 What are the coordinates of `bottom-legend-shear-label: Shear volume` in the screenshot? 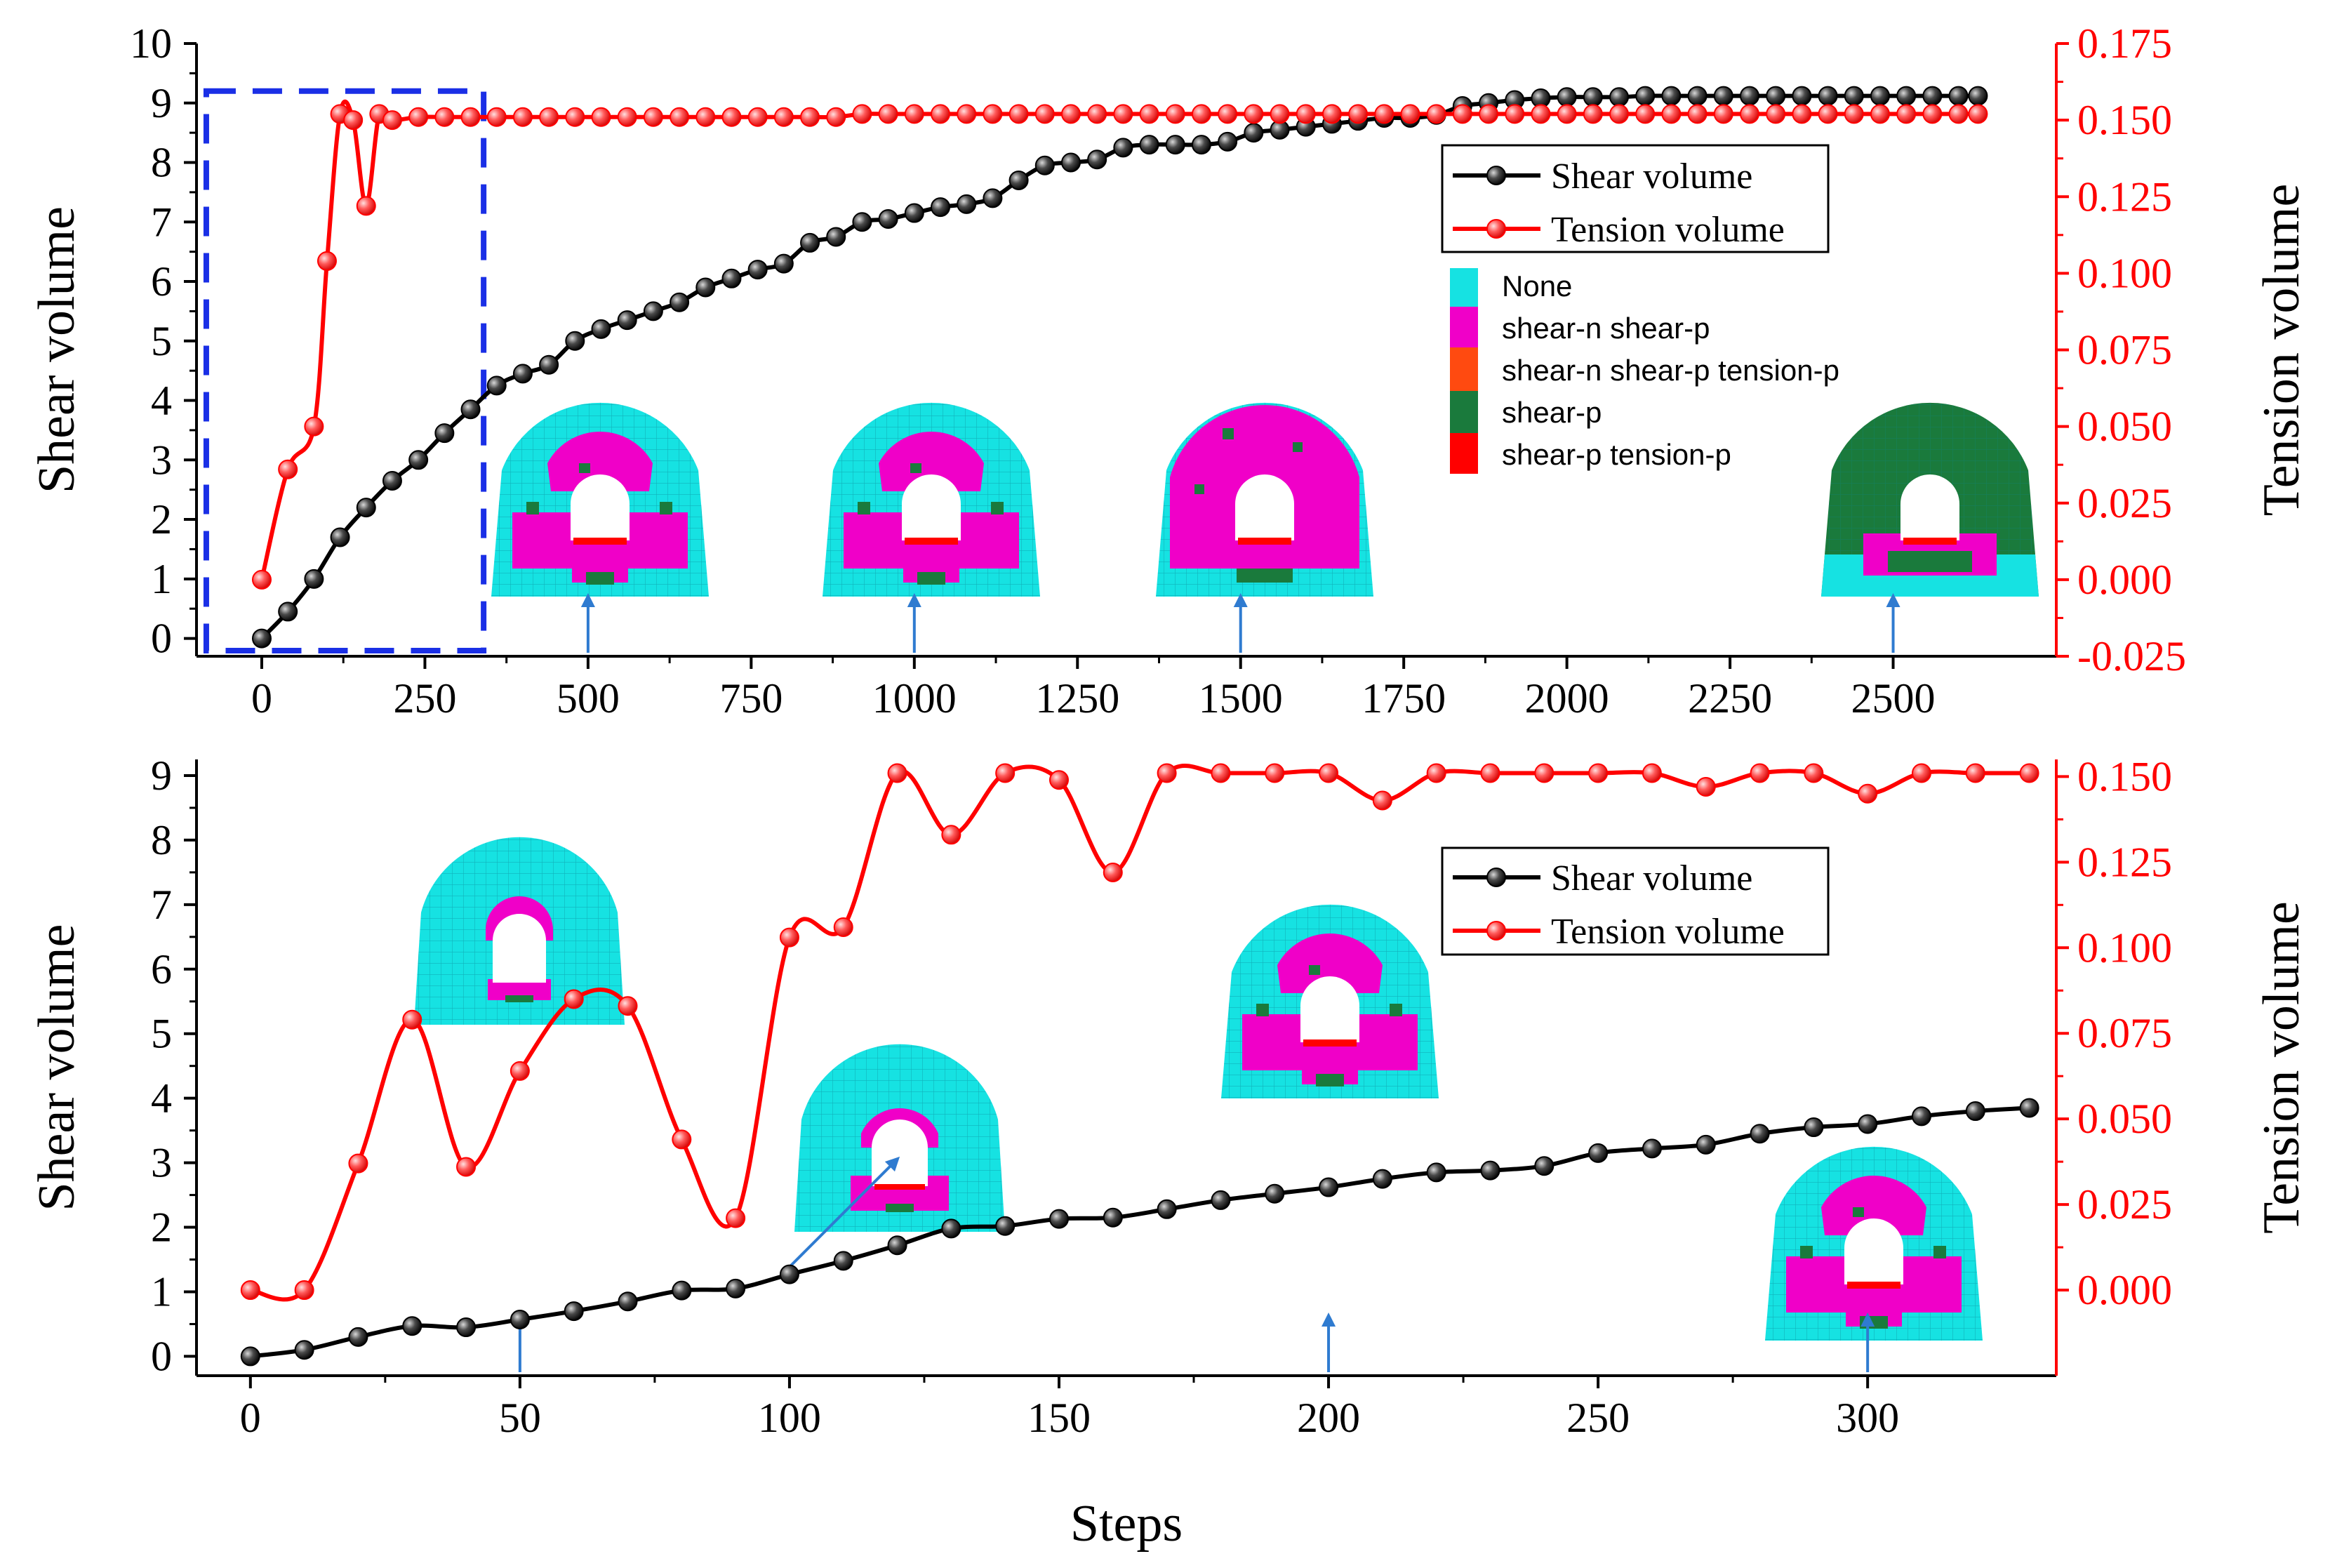 It's located at (1651, 878).